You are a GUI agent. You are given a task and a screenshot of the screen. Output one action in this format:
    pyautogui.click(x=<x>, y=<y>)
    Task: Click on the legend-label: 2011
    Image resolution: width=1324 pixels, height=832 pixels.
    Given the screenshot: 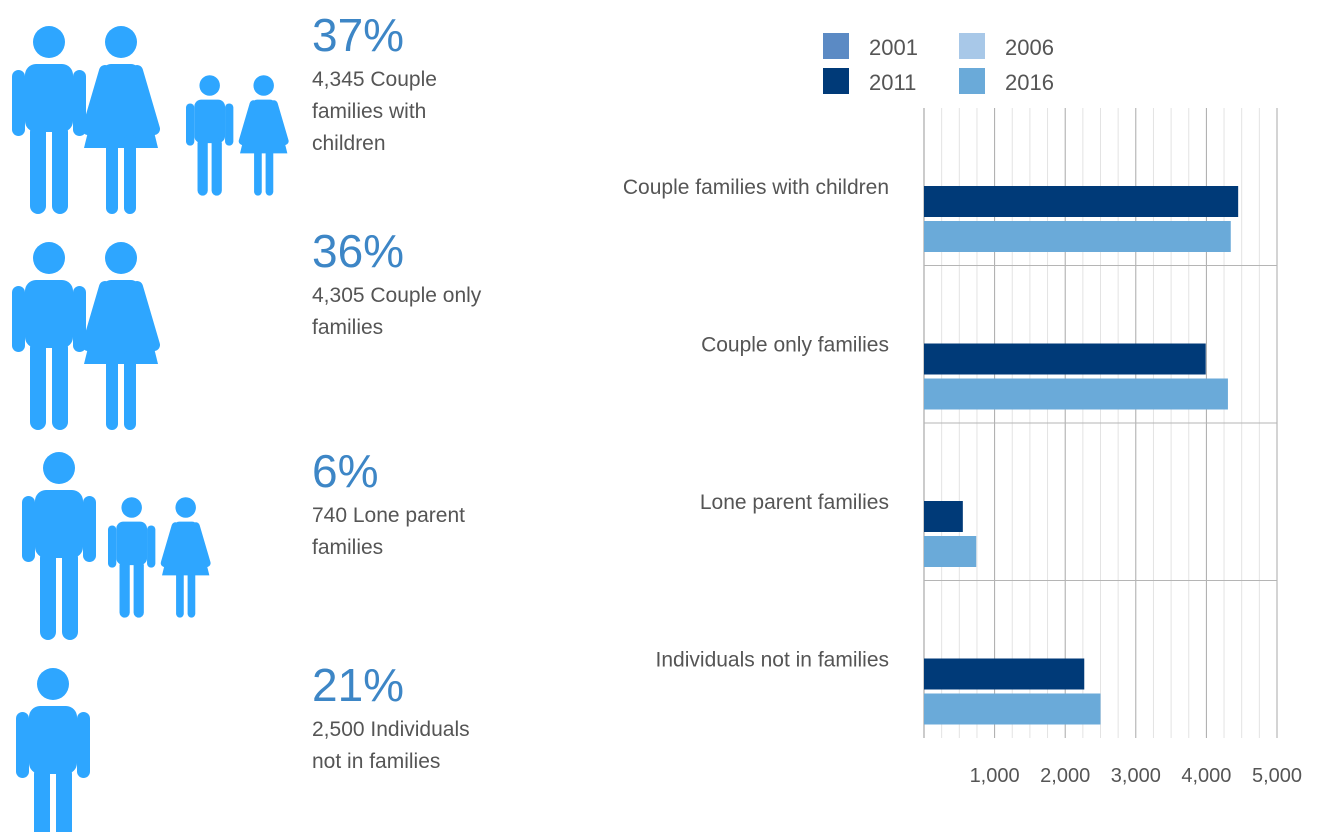 What is the action you would take?
    pyautogui.click(x=892, y=82)
    